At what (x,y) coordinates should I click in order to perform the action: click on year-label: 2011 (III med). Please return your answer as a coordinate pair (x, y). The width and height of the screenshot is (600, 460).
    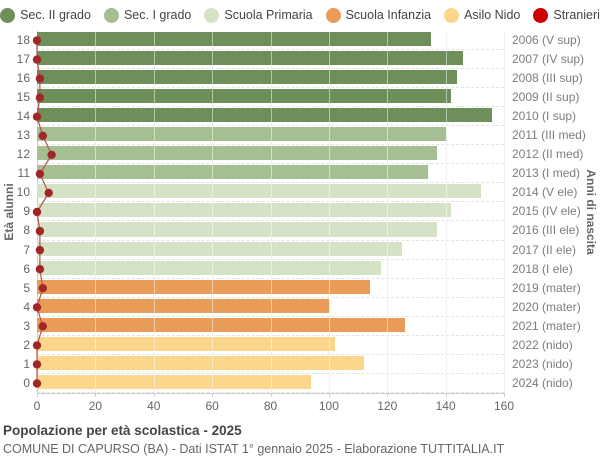
    Looking at the image, I should click on (549, 135).